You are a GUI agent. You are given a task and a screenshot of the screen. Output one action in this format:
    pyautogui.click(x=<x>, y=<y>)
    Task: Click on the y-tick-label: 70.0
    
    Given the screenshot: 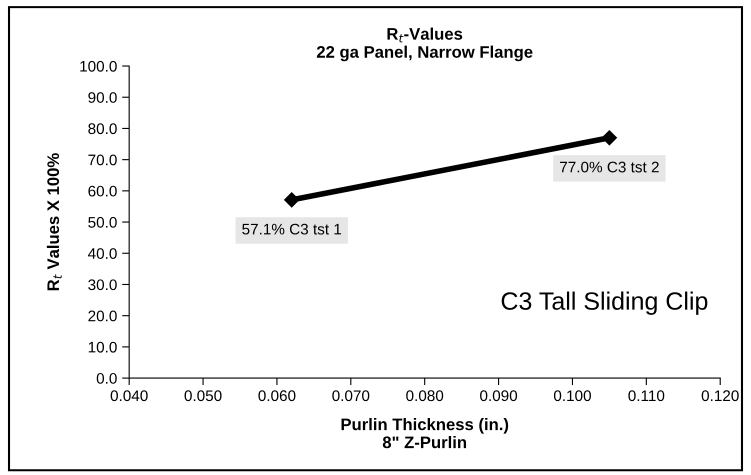 What is the action you would take?
    pyautogui.click(x=102, y=160)
    